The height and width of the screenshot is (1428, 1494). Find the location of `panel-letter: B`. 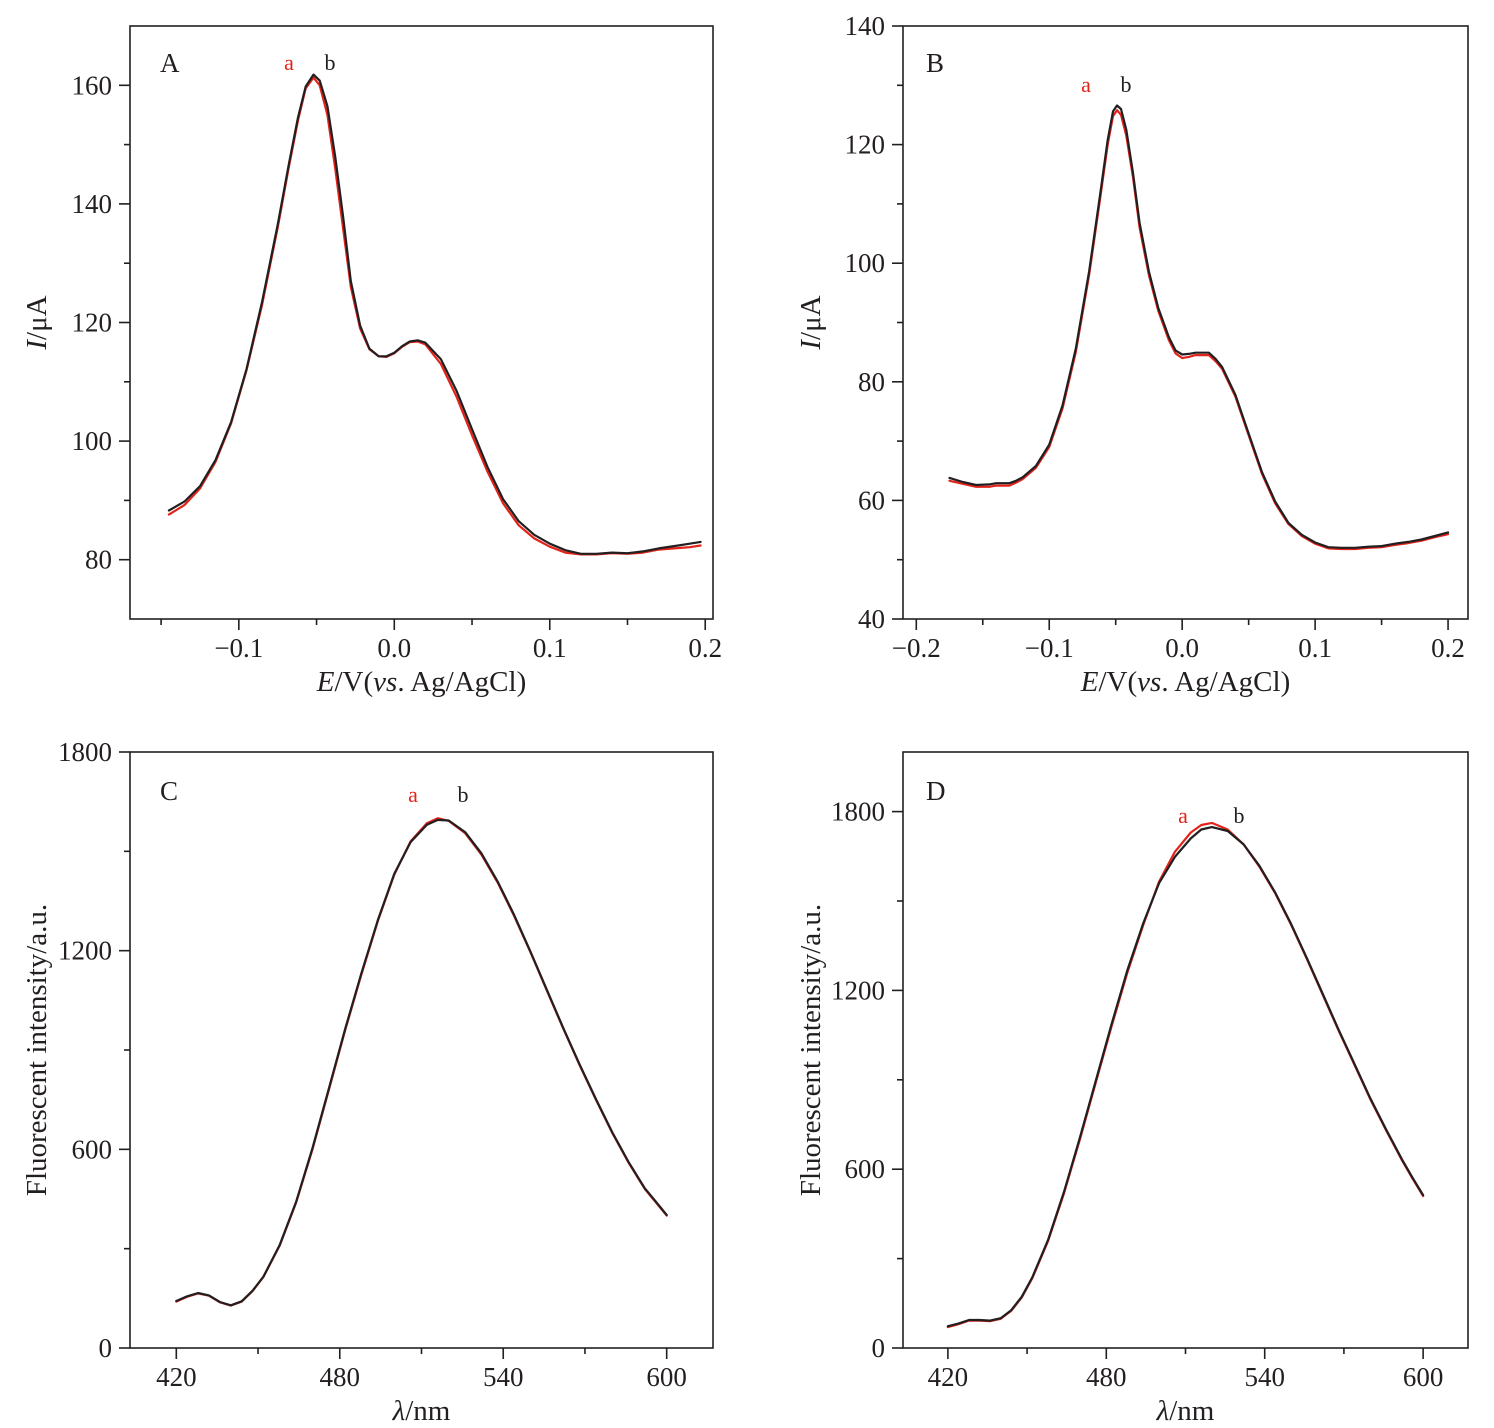

panel-letter: B is located at coordinates (935, 63).